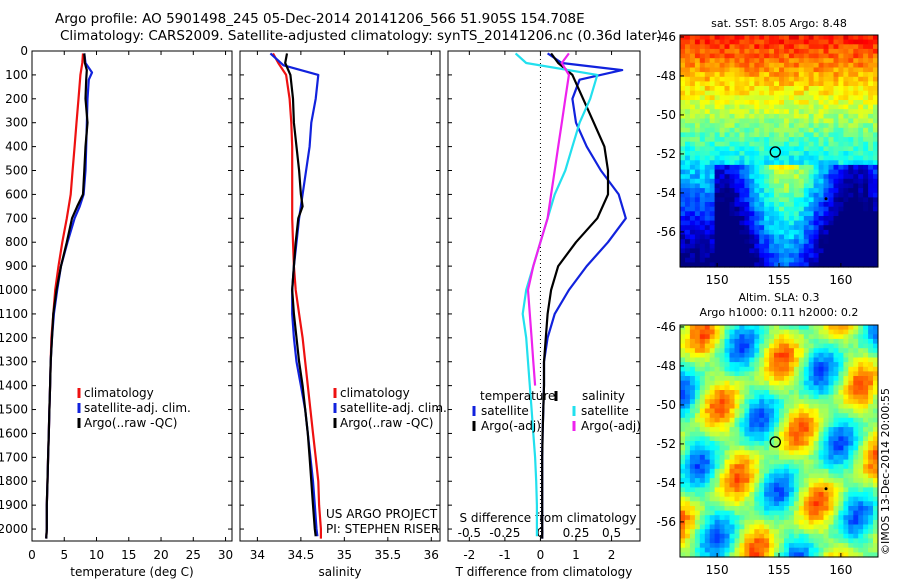 The height and width of the screenshot is (580, 900). What do you see at coordinates (14, 386) in the screenshot?
I see `y-tick-label: 1400` at bounding box center [14, 386].